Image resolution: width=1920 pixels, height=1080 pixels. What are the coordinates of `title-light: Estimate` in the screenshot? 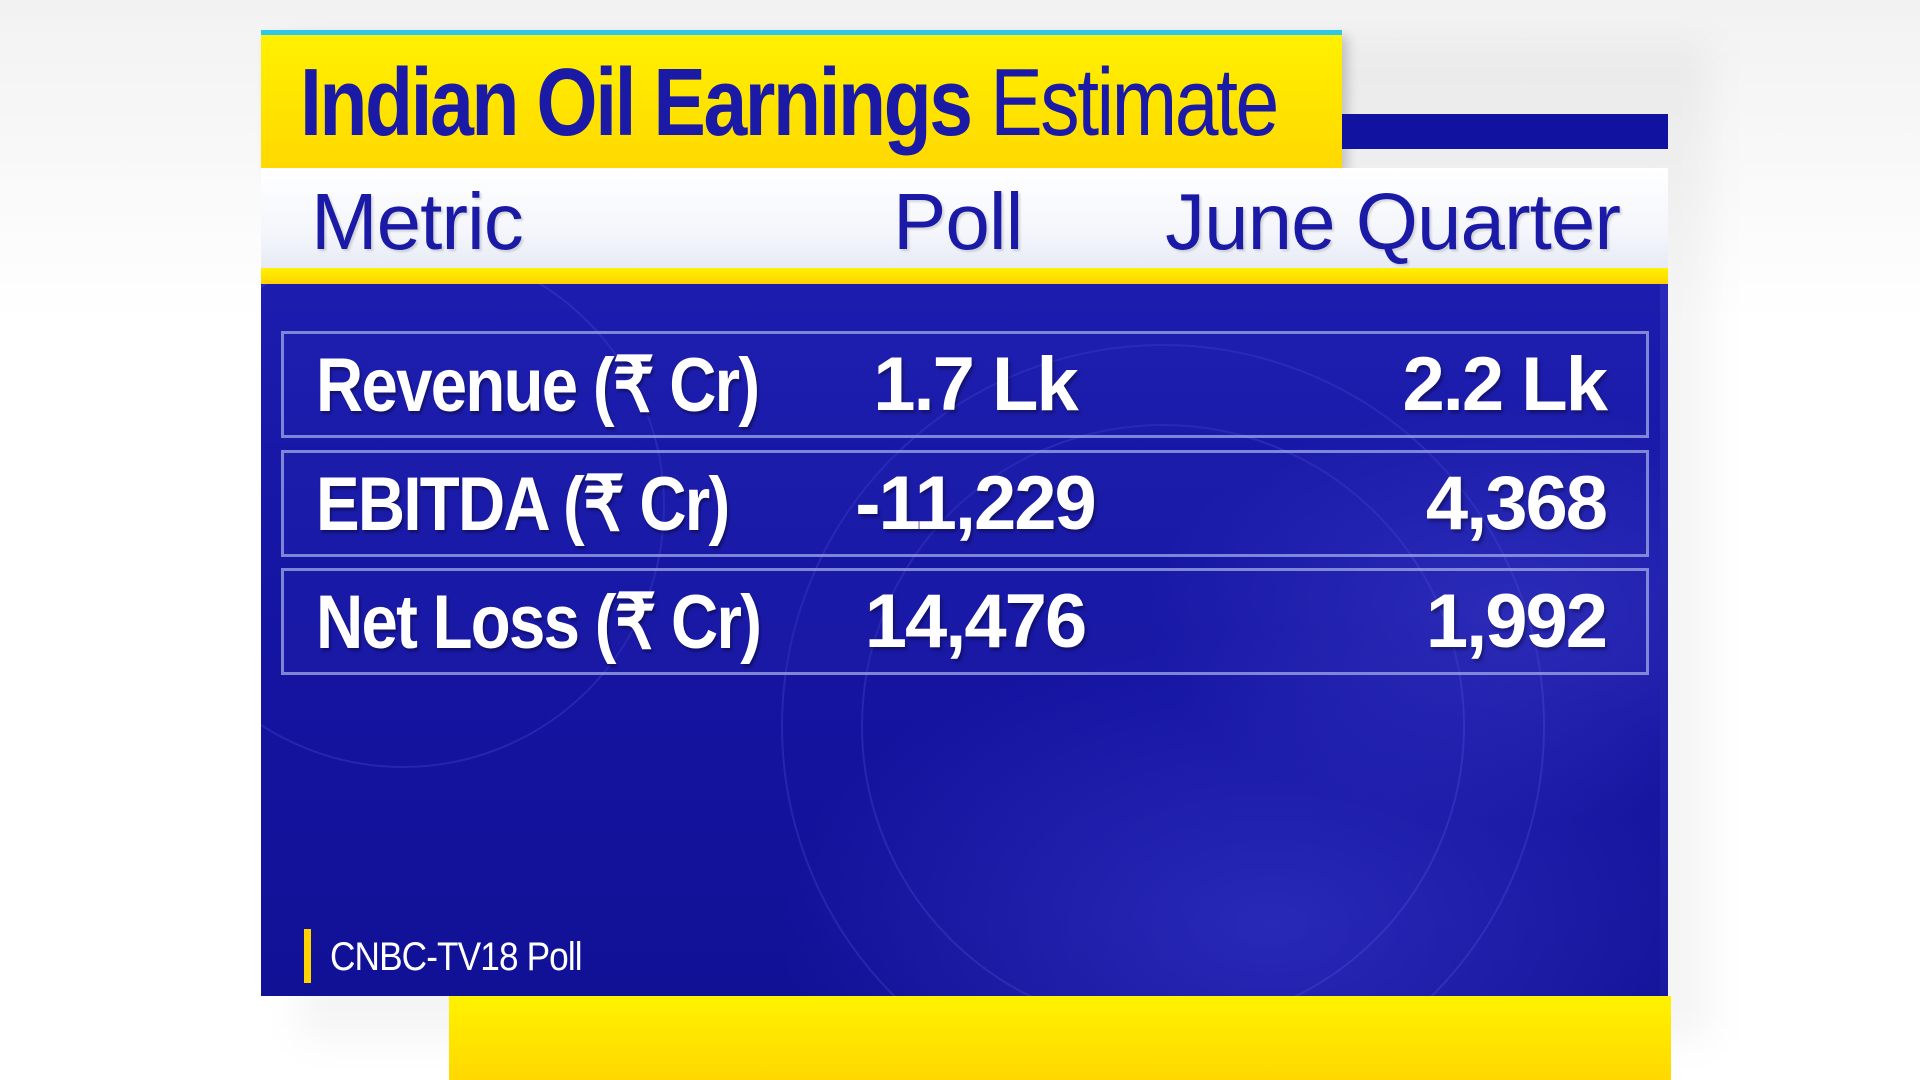 It's located at (1134, 102).